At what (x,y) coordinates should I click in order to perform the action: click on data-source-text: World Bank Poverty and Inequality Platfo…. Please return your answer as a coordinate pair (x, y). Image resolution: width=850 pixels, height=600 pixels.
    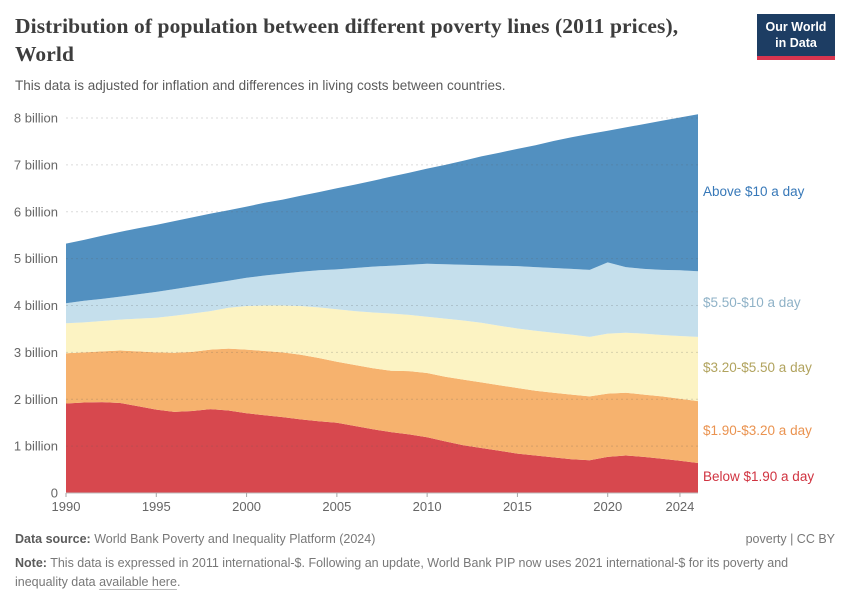
    Looking at the image, I should click on (233, 539).